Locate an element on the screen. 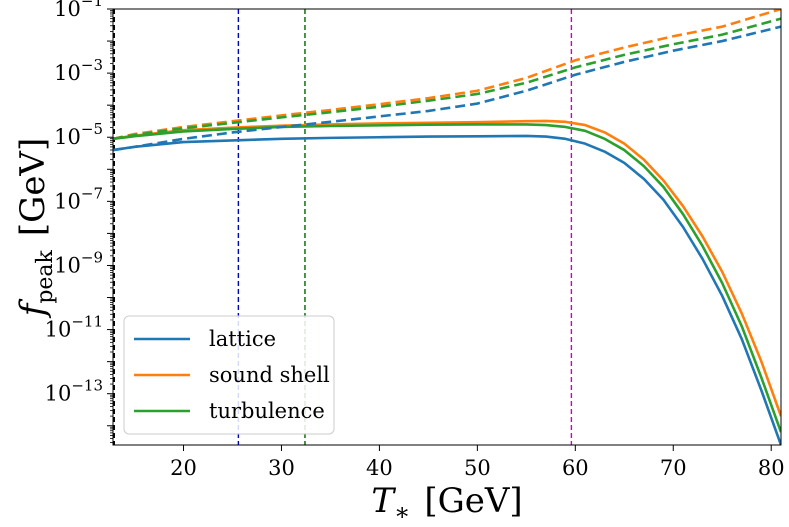 This screenshot has height=527, width=789. x-axis-subscript: ∗ is located at coordinates (402, 512).